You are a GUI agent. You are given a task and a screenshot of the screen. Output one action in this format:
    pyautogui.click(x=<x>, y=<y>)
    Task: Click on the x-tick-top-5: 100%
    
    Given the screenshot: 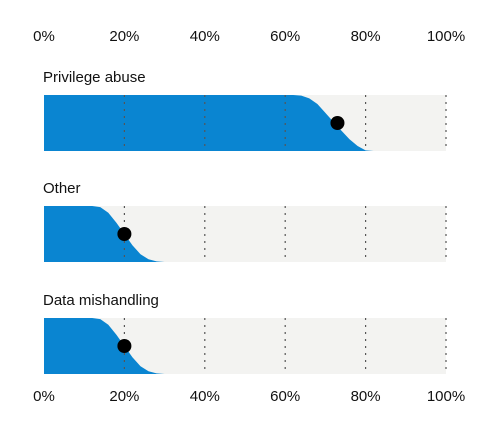 What is the action you would take?
    pyautogui.click(x=446, y=36)
    